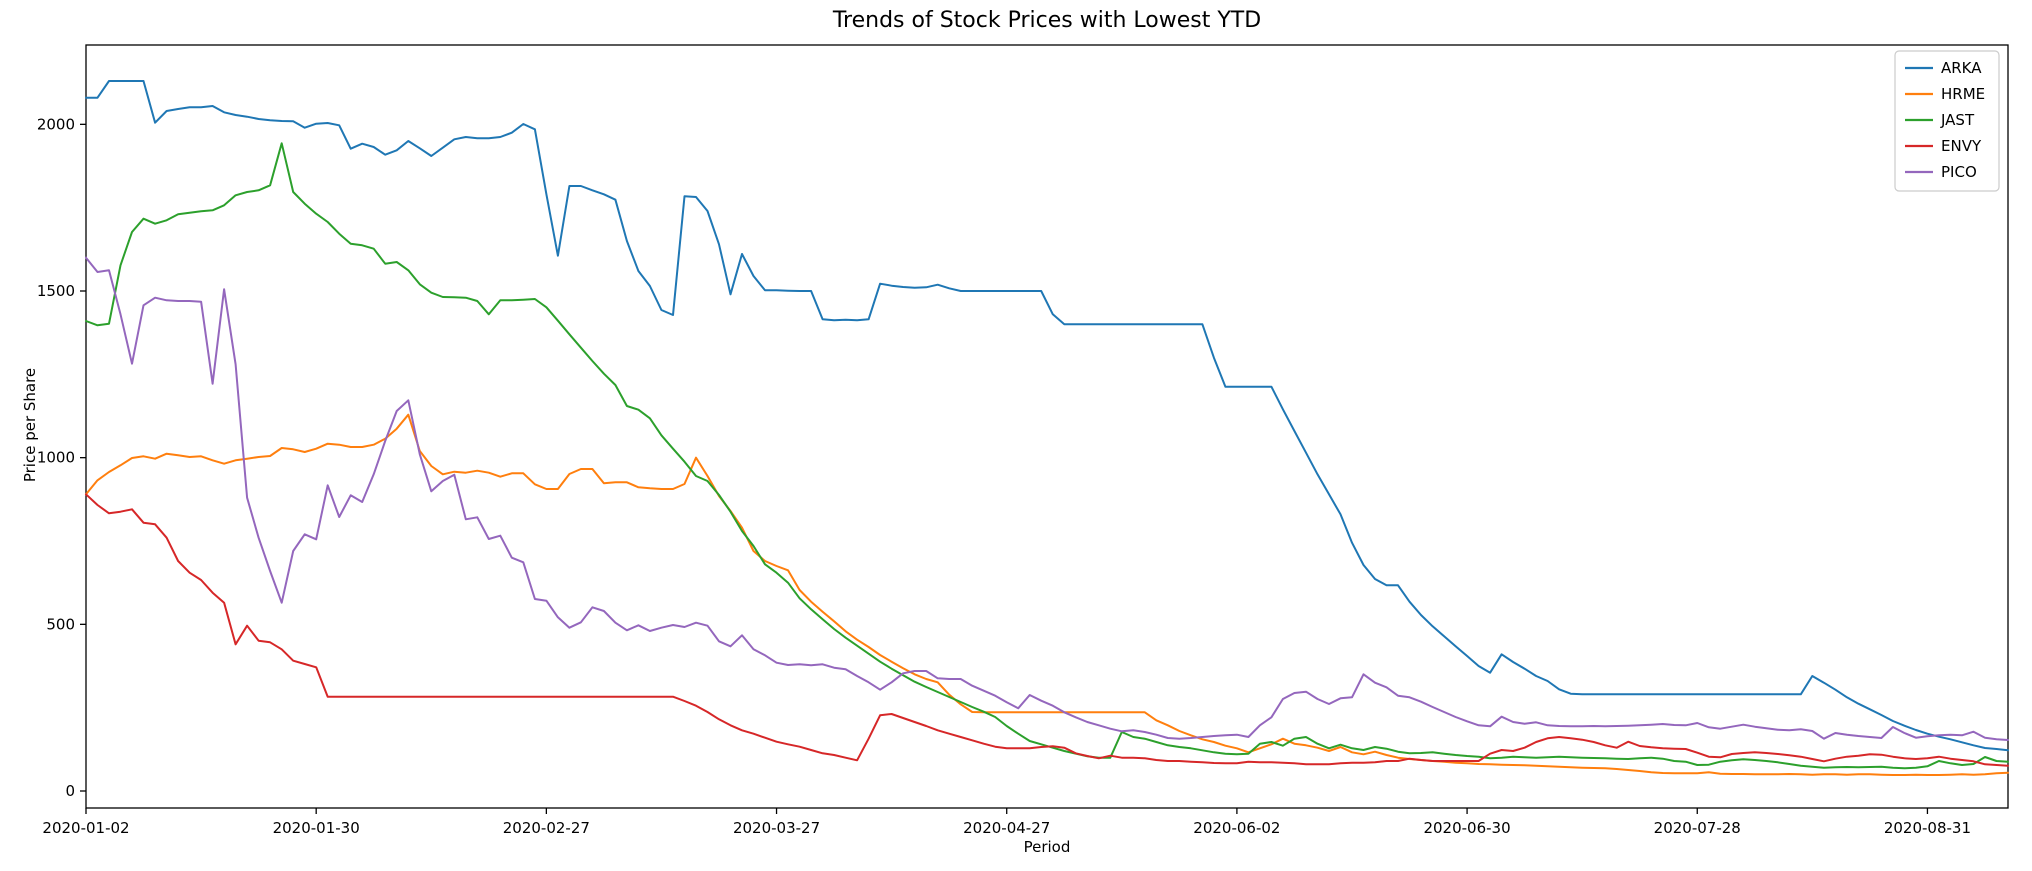  I want to click on y-tick-label: 1500, so click(56, 291).